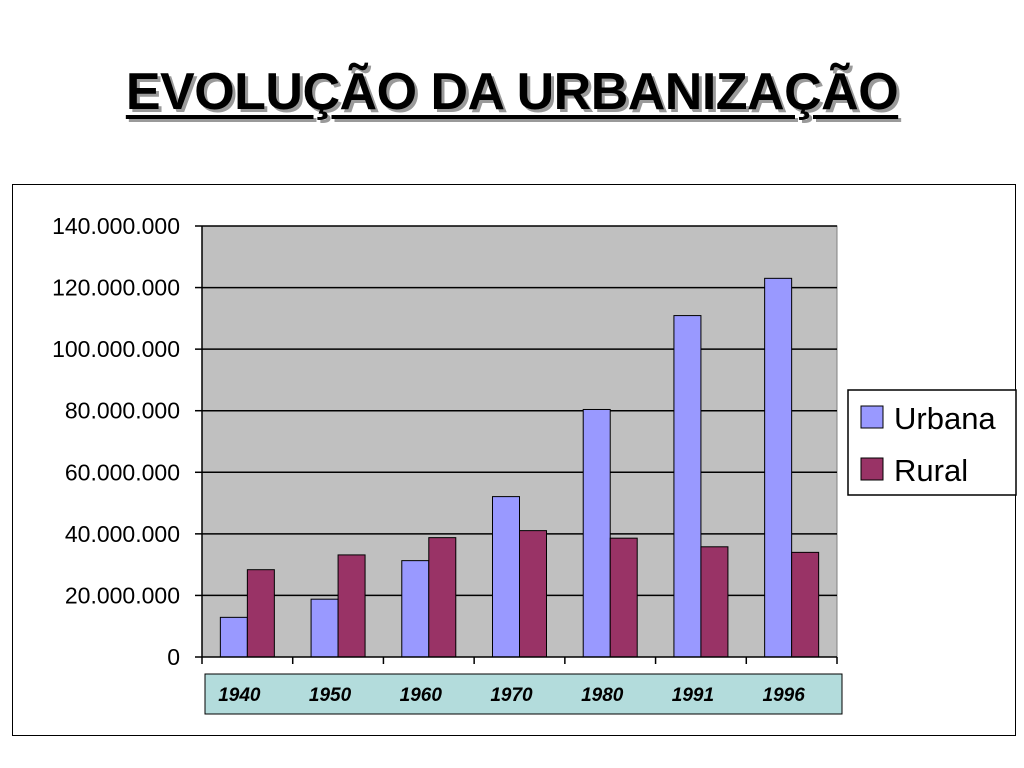 The height and width of the screenshot is (768, 1024). What do you see at coordinates (116, 226) in the screenshot?
I see `y-tick-label: 140.000.000` at bounding box center [116, 226].